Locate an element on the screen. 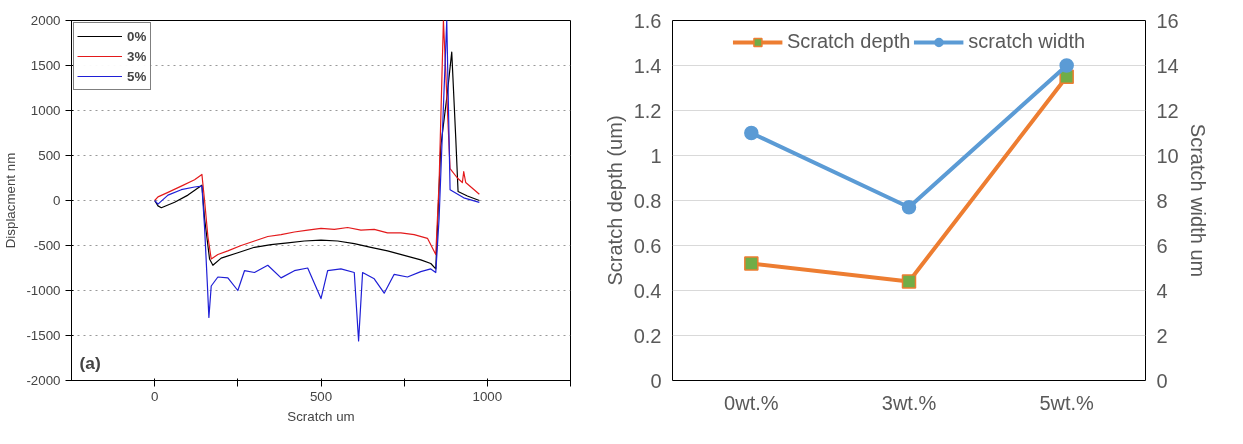  legend-label: 5% is located at coordinates (137, 76).